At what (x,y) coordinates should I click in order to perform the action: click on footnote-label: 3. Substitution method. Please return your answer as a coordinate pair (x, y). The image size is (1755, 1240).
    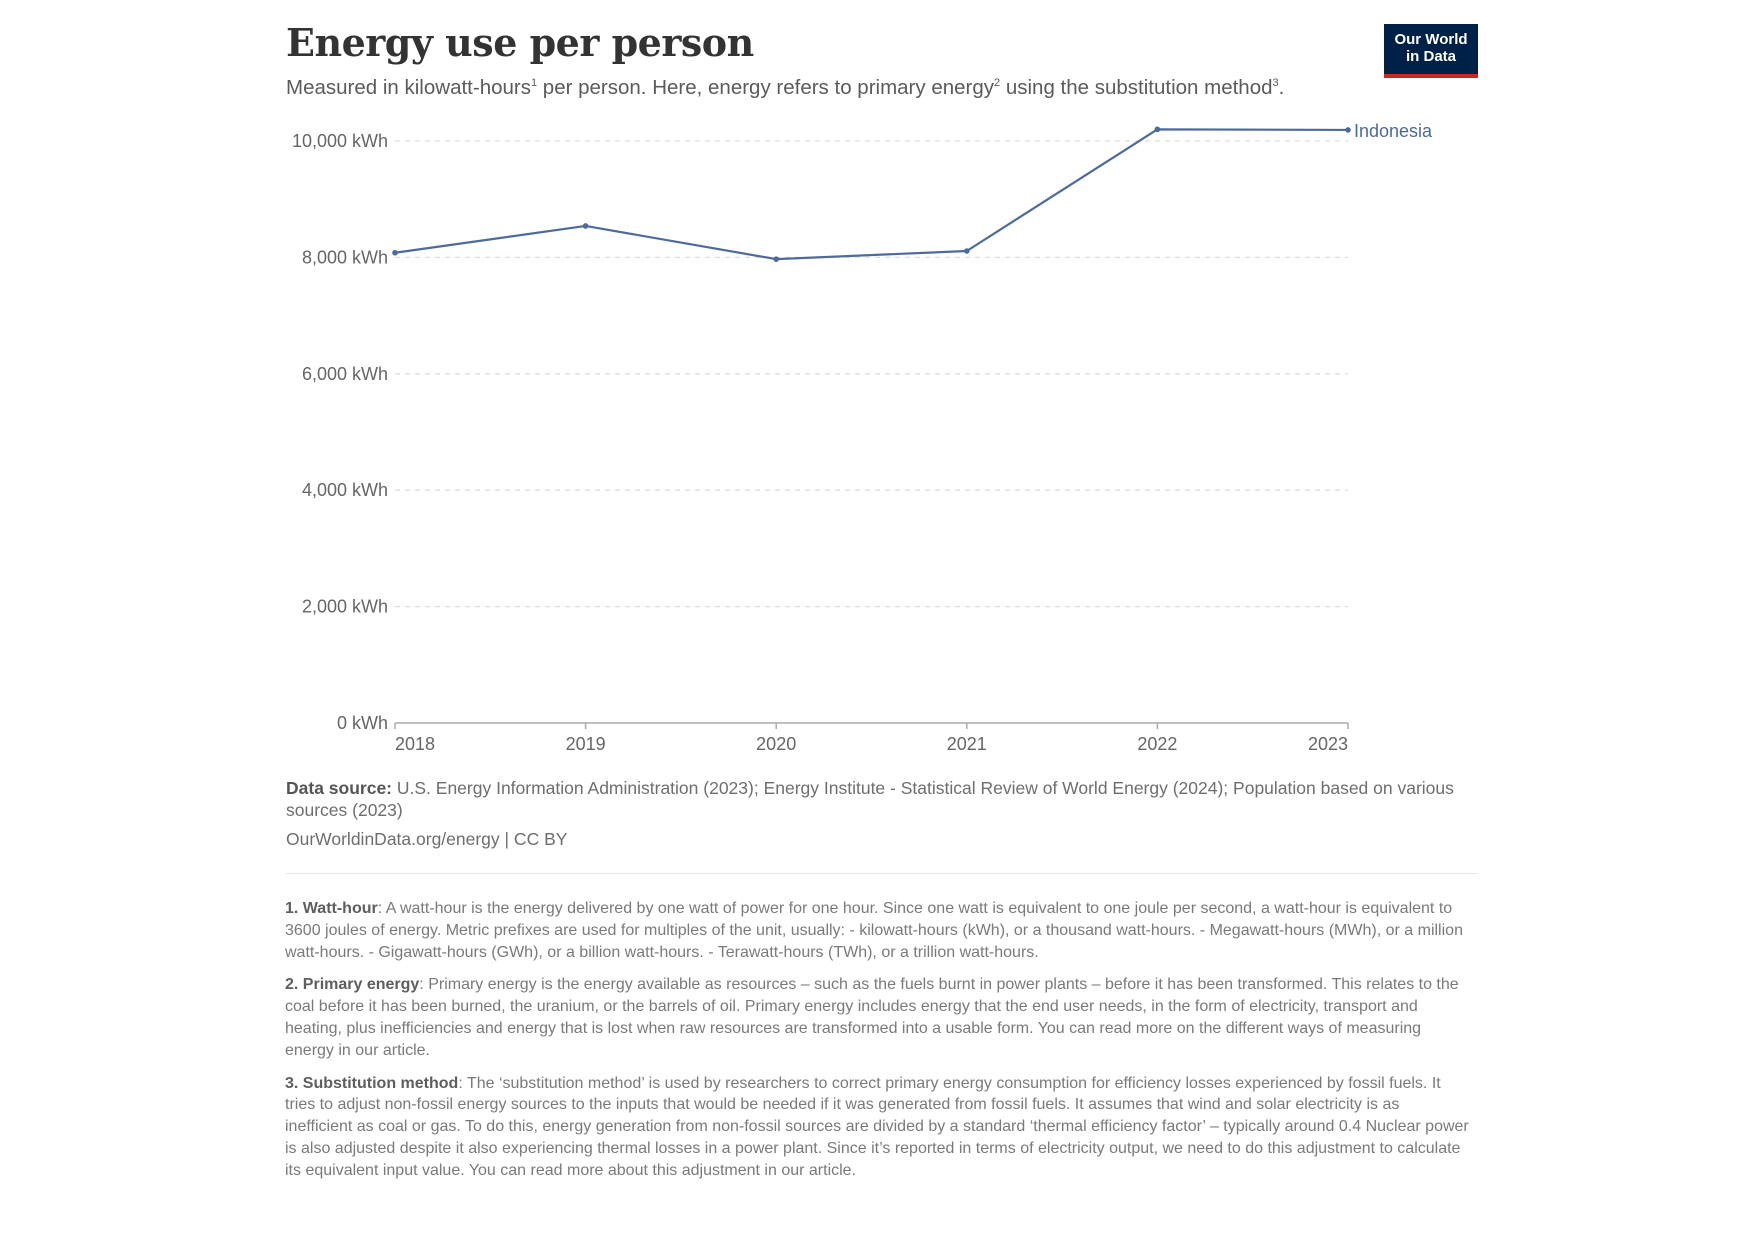
    Looking at the image, I should click on (372, 1083).